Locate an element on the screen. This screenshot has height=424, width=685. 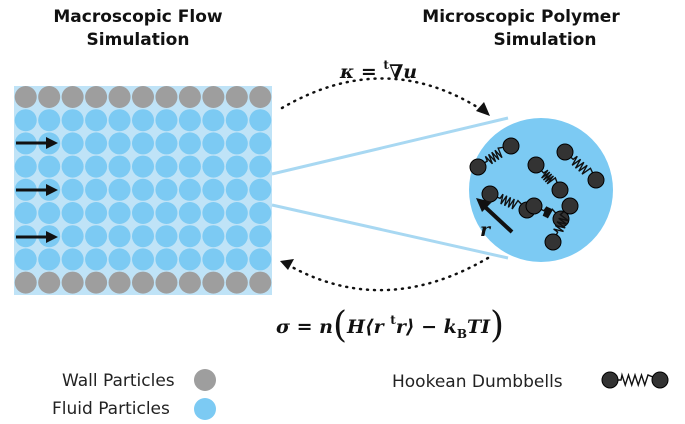
legend-label: Wall Particles is located at coordinates (118, 381).